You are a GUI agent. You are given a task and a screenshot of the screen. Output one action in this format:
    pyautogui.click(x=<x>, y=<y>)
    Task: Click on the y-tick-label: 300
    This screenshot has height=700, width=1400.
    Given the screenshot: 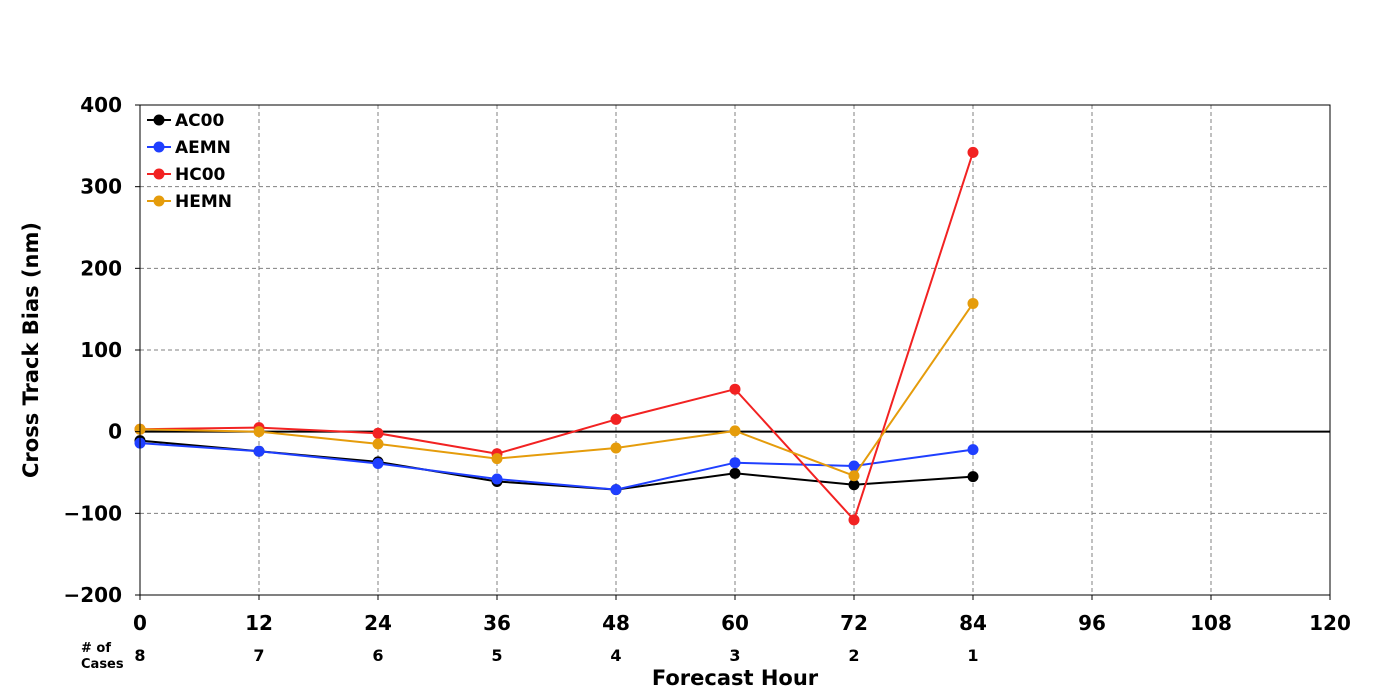 What is the action you would take?
    pyautogui.click(x=101, y=187)
    